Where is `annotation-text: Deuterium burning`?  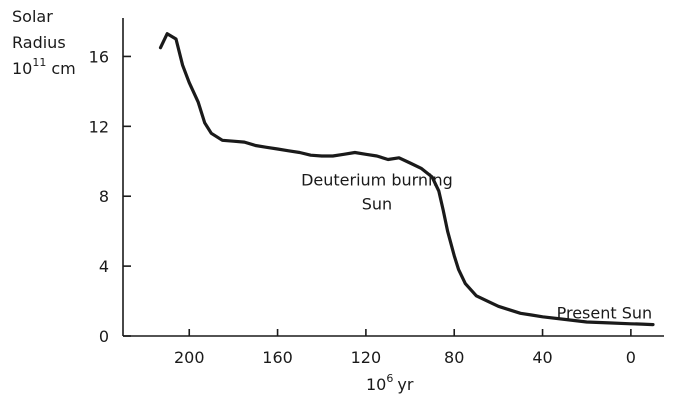 annotation-text: Deuterium burning is located at coordinates (377, 180).